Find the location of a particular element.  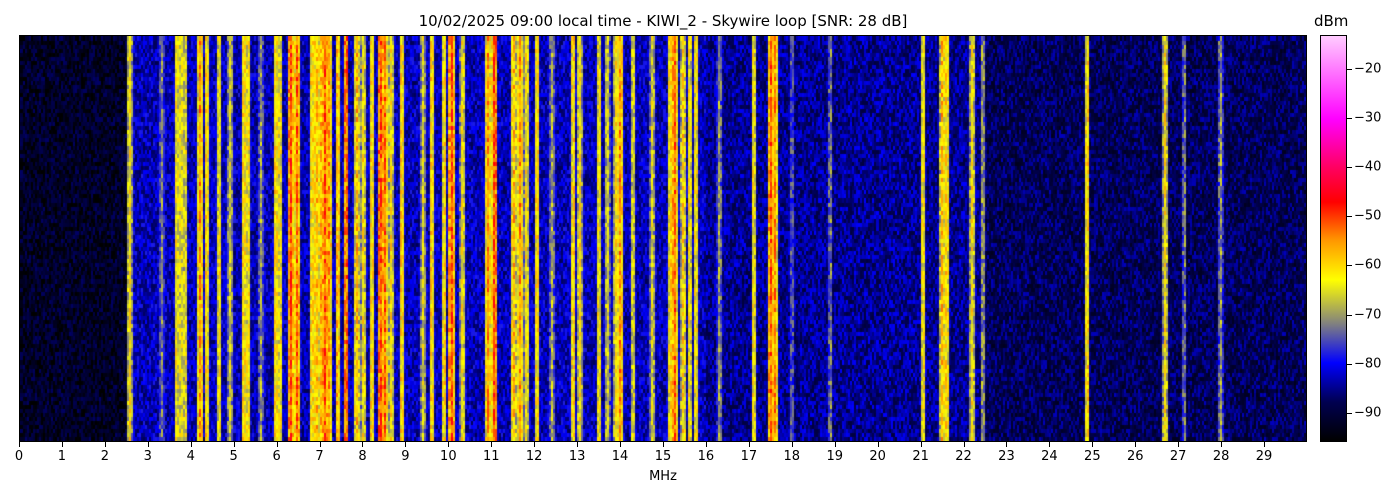

colorbar is located at coordinates (1333, 238).